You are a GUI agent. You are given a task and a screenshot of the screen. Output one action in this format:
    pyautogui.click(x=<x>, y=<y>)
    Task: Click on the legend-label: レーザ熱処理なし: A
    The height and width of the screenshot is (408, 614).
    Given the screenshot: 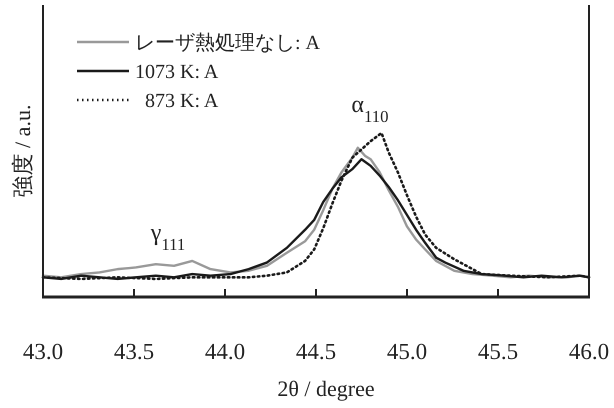 What is the action you would take?
    pyautogui.click(x=228, y=43)
    